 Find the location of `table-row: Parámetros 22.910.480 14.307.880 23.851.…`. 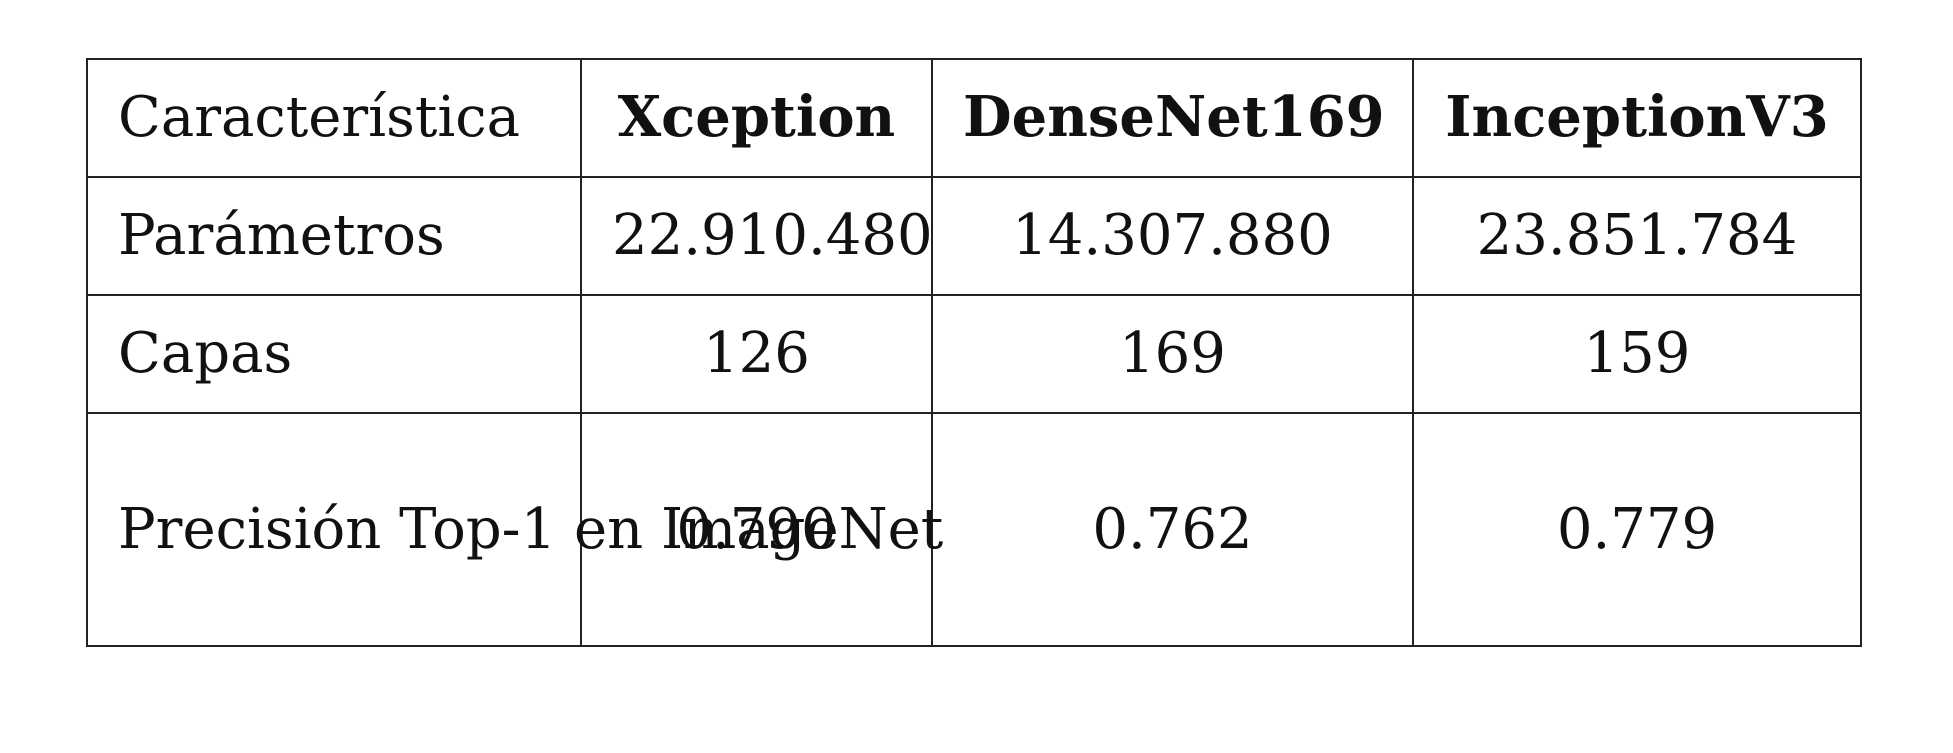

table-row: Parámetros 22.910.480 14.307.880 23.851.… is located at coordinates (974, 236).